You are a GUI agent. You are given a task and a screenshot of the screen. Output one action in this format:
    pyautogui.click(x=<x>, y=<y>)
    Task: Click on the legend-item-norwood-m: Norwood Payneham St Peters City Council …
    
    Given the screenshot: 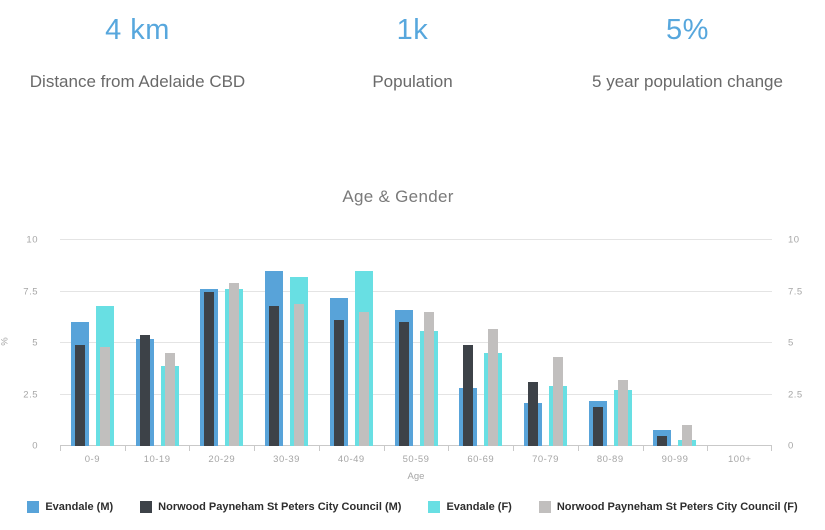 What is the action you would take?
    pyautogui.click(x=270, y=507)
    